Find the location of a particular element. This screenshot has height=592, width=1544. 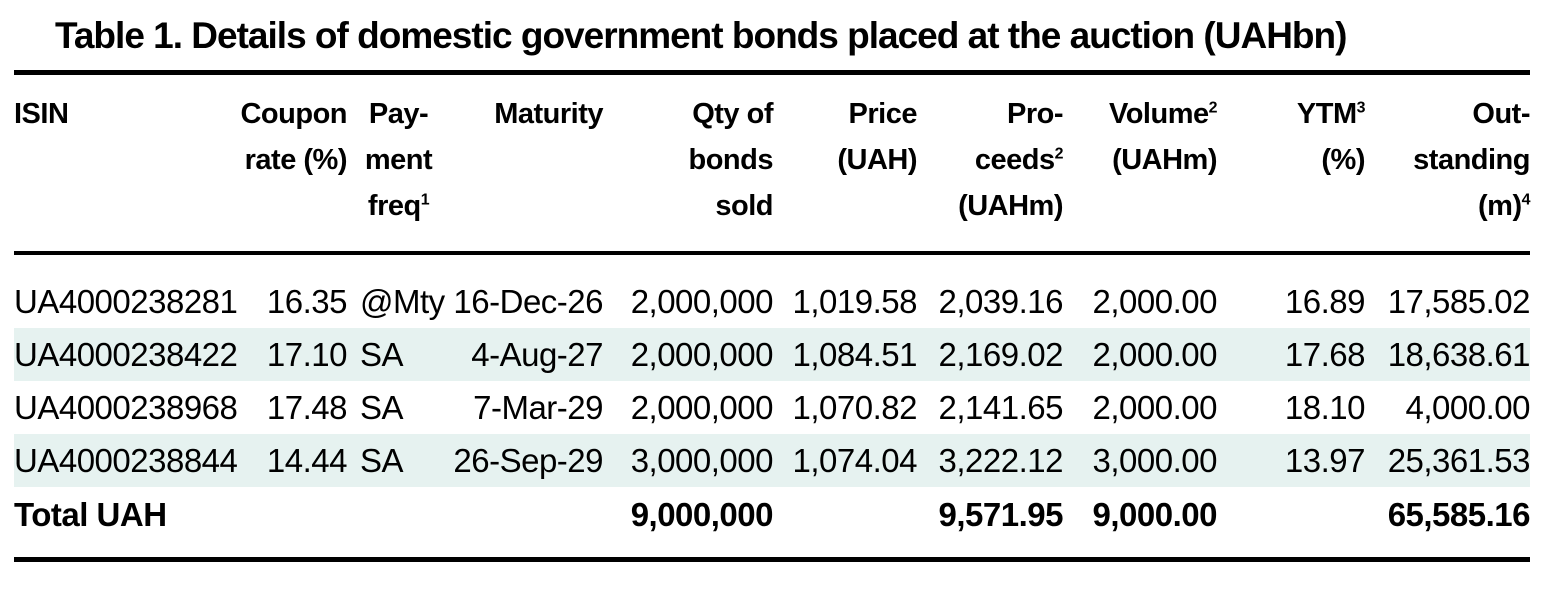

header-line: Coupon is located at coordinates (293, 114).